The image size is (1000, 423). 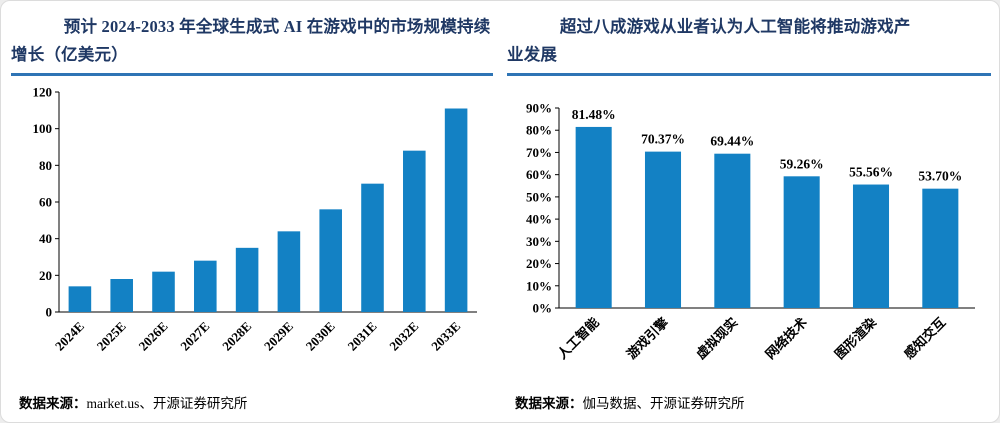 I want to click on bar-图形渲染, so click(x=871, y=246).